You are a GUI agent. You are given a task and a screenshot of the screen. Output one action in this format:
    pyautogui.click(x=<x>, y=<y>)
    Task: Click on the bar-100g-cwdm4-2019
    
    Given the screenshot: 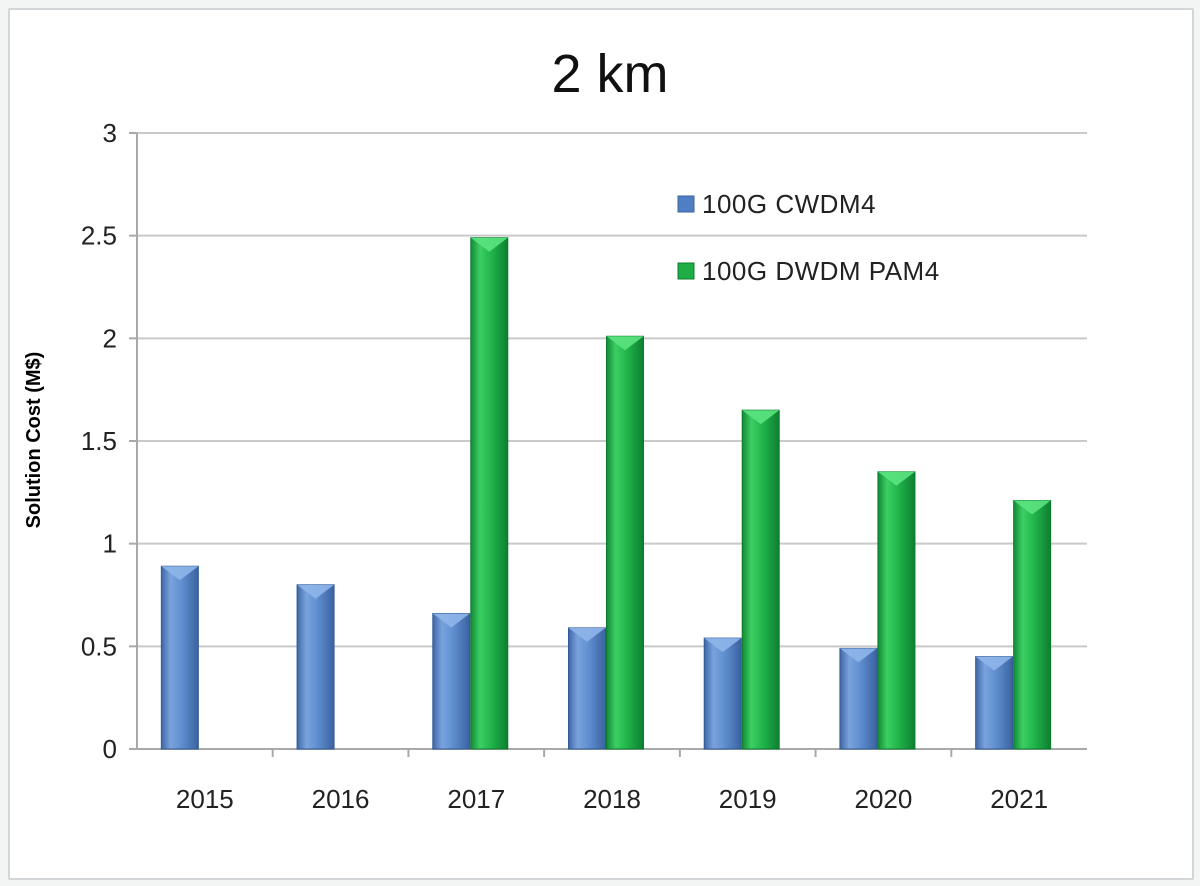 What is the action you would take?
    pyautogui.click(x=722, y=693)
    